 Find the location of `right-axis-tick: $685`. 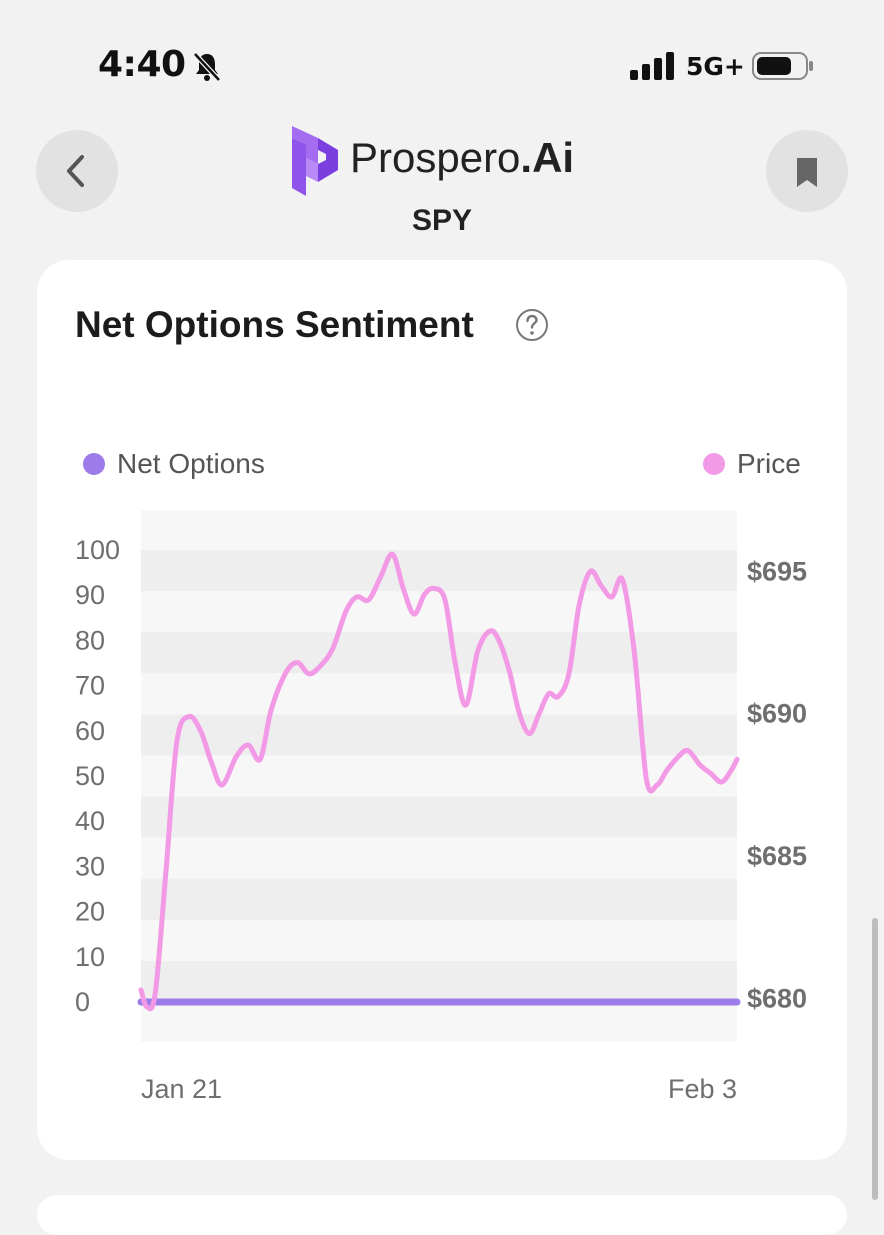

right-axis-tick: $685 is located at coordinates (777, 856).